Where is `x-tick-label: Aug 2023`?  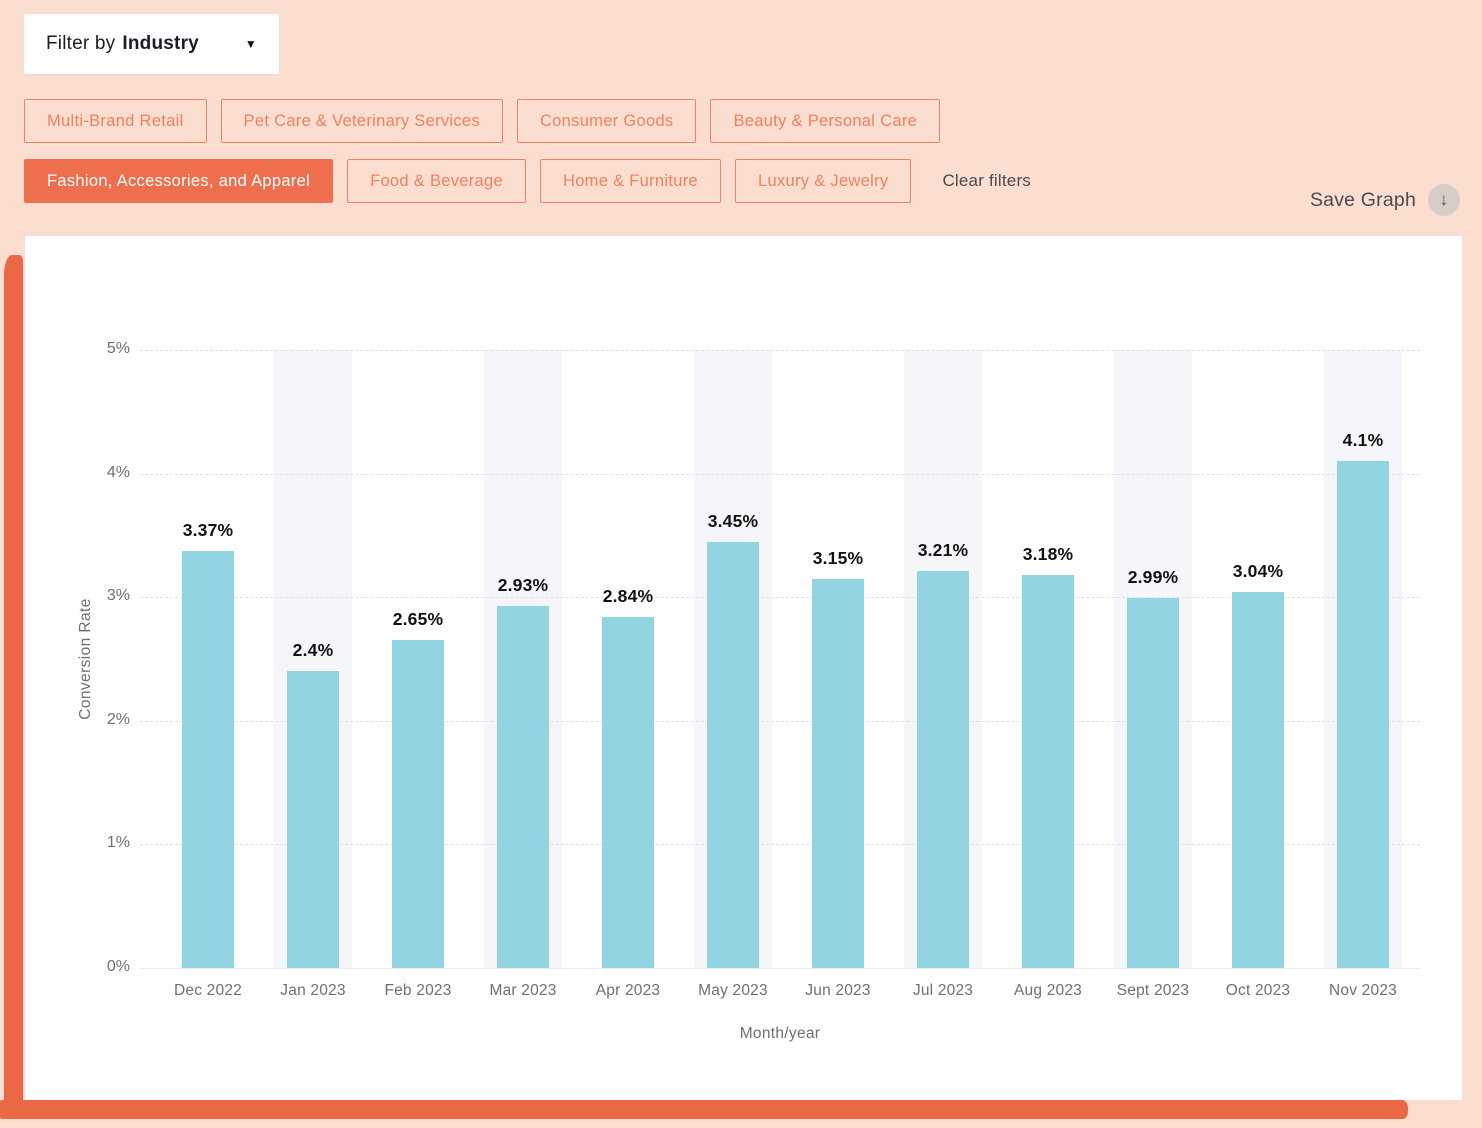
x-tick-label: Aug 2023 is located at coordinates (1048, 990).